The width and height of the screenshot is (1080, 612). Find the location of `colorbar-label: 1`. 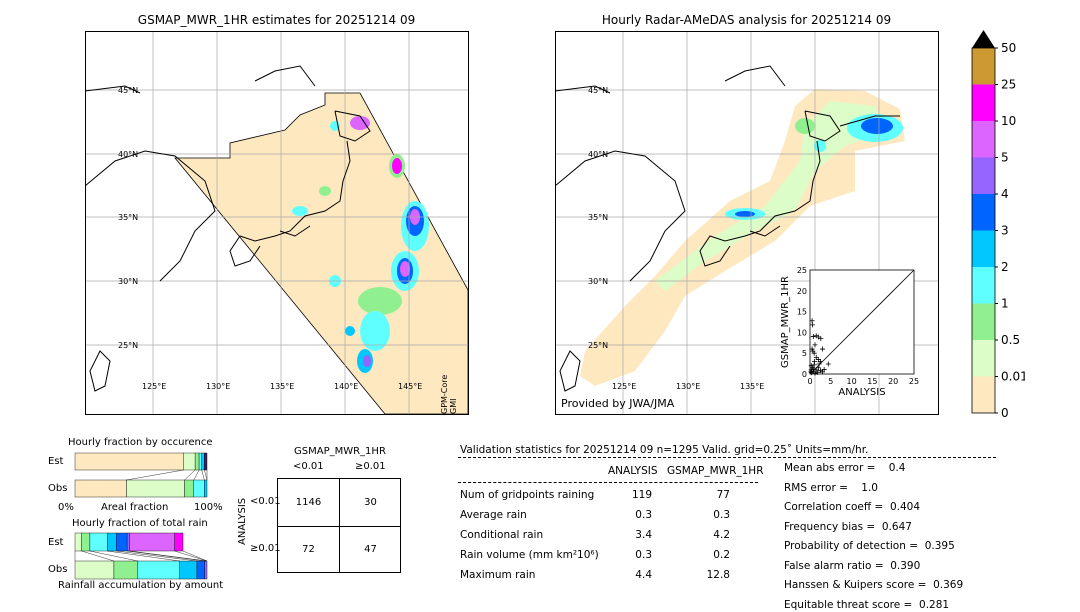

colorbar-label: 1 is located at coordinates (1005, 304).